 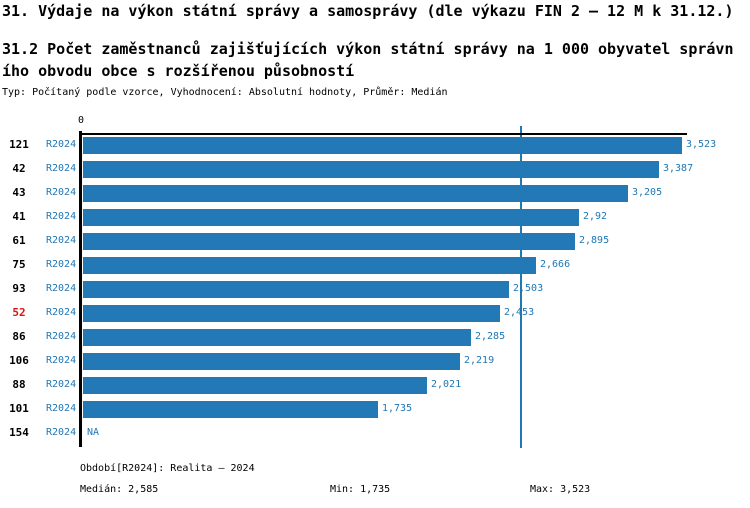 What do you see at coordinates (178, 71) in the screenshot?
I see `indicator-title-line2: ího obvodu obce s rozšířenou působností` at bounding box center [178, 71].